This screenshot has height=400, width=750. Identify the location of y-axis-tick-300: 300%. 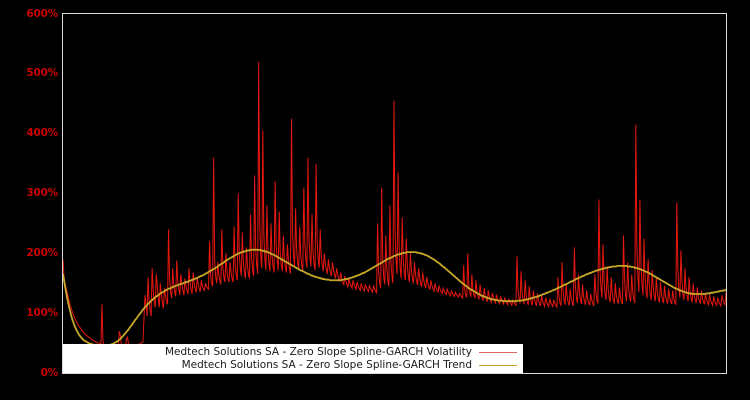
(42, 193).